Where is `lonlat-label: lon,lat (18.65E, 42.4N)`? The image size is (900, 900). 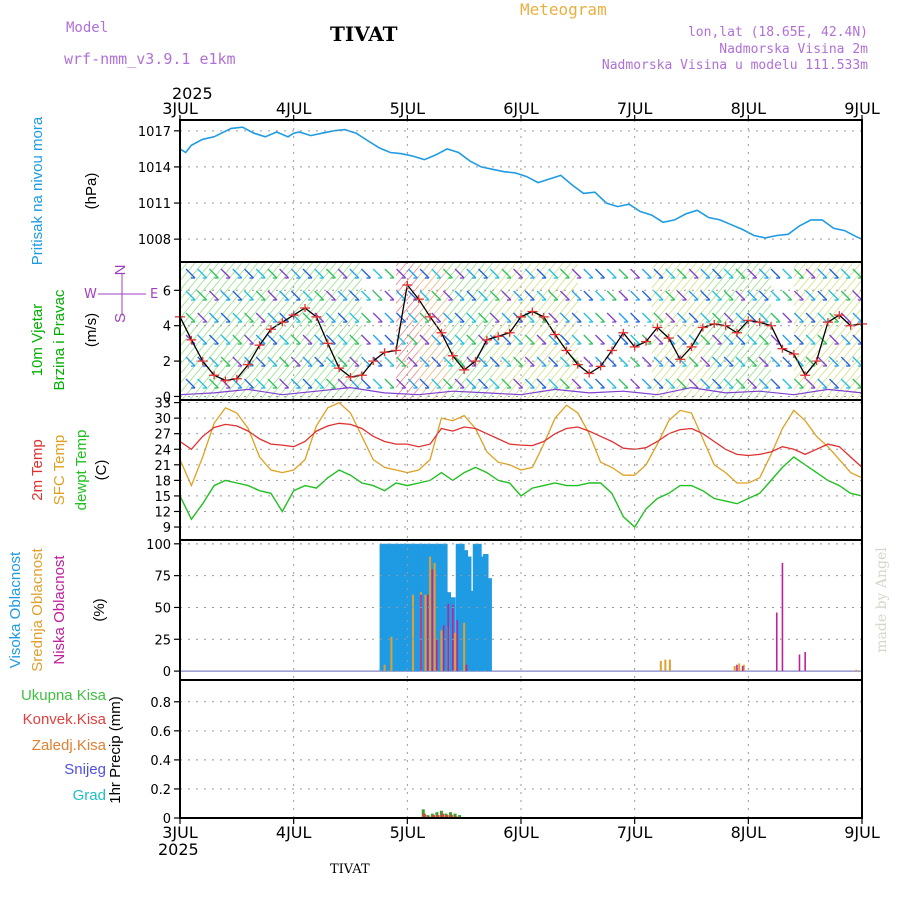 lonlat-label: lon,lat (18.65E, 42.4N) is located at coordinates (777, 32).